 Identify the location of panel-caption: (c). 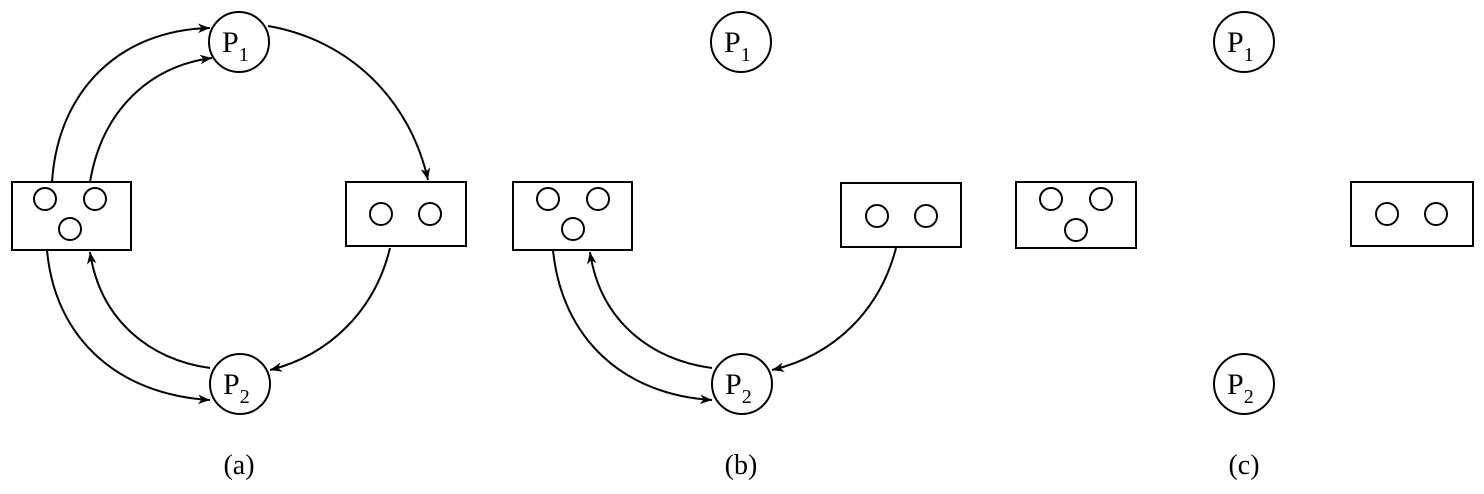
(1243, 465).